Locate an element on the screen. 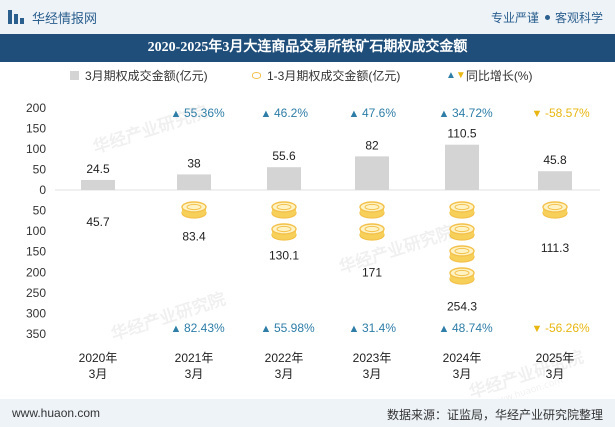 This screenshot has width=615, height=427. growth-monthly-arrow-icon: ▼ is located at coordinates (537, 114).